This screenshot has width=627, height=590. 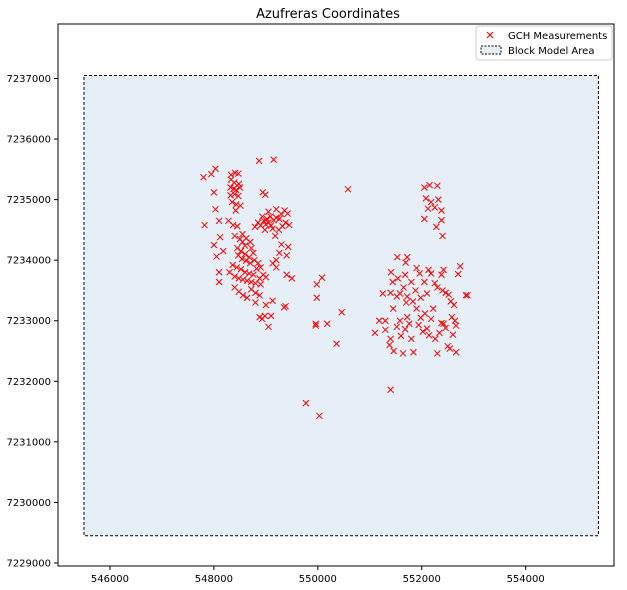 I want to click on x-tick-label: 554000, so click(x=526, y=579).